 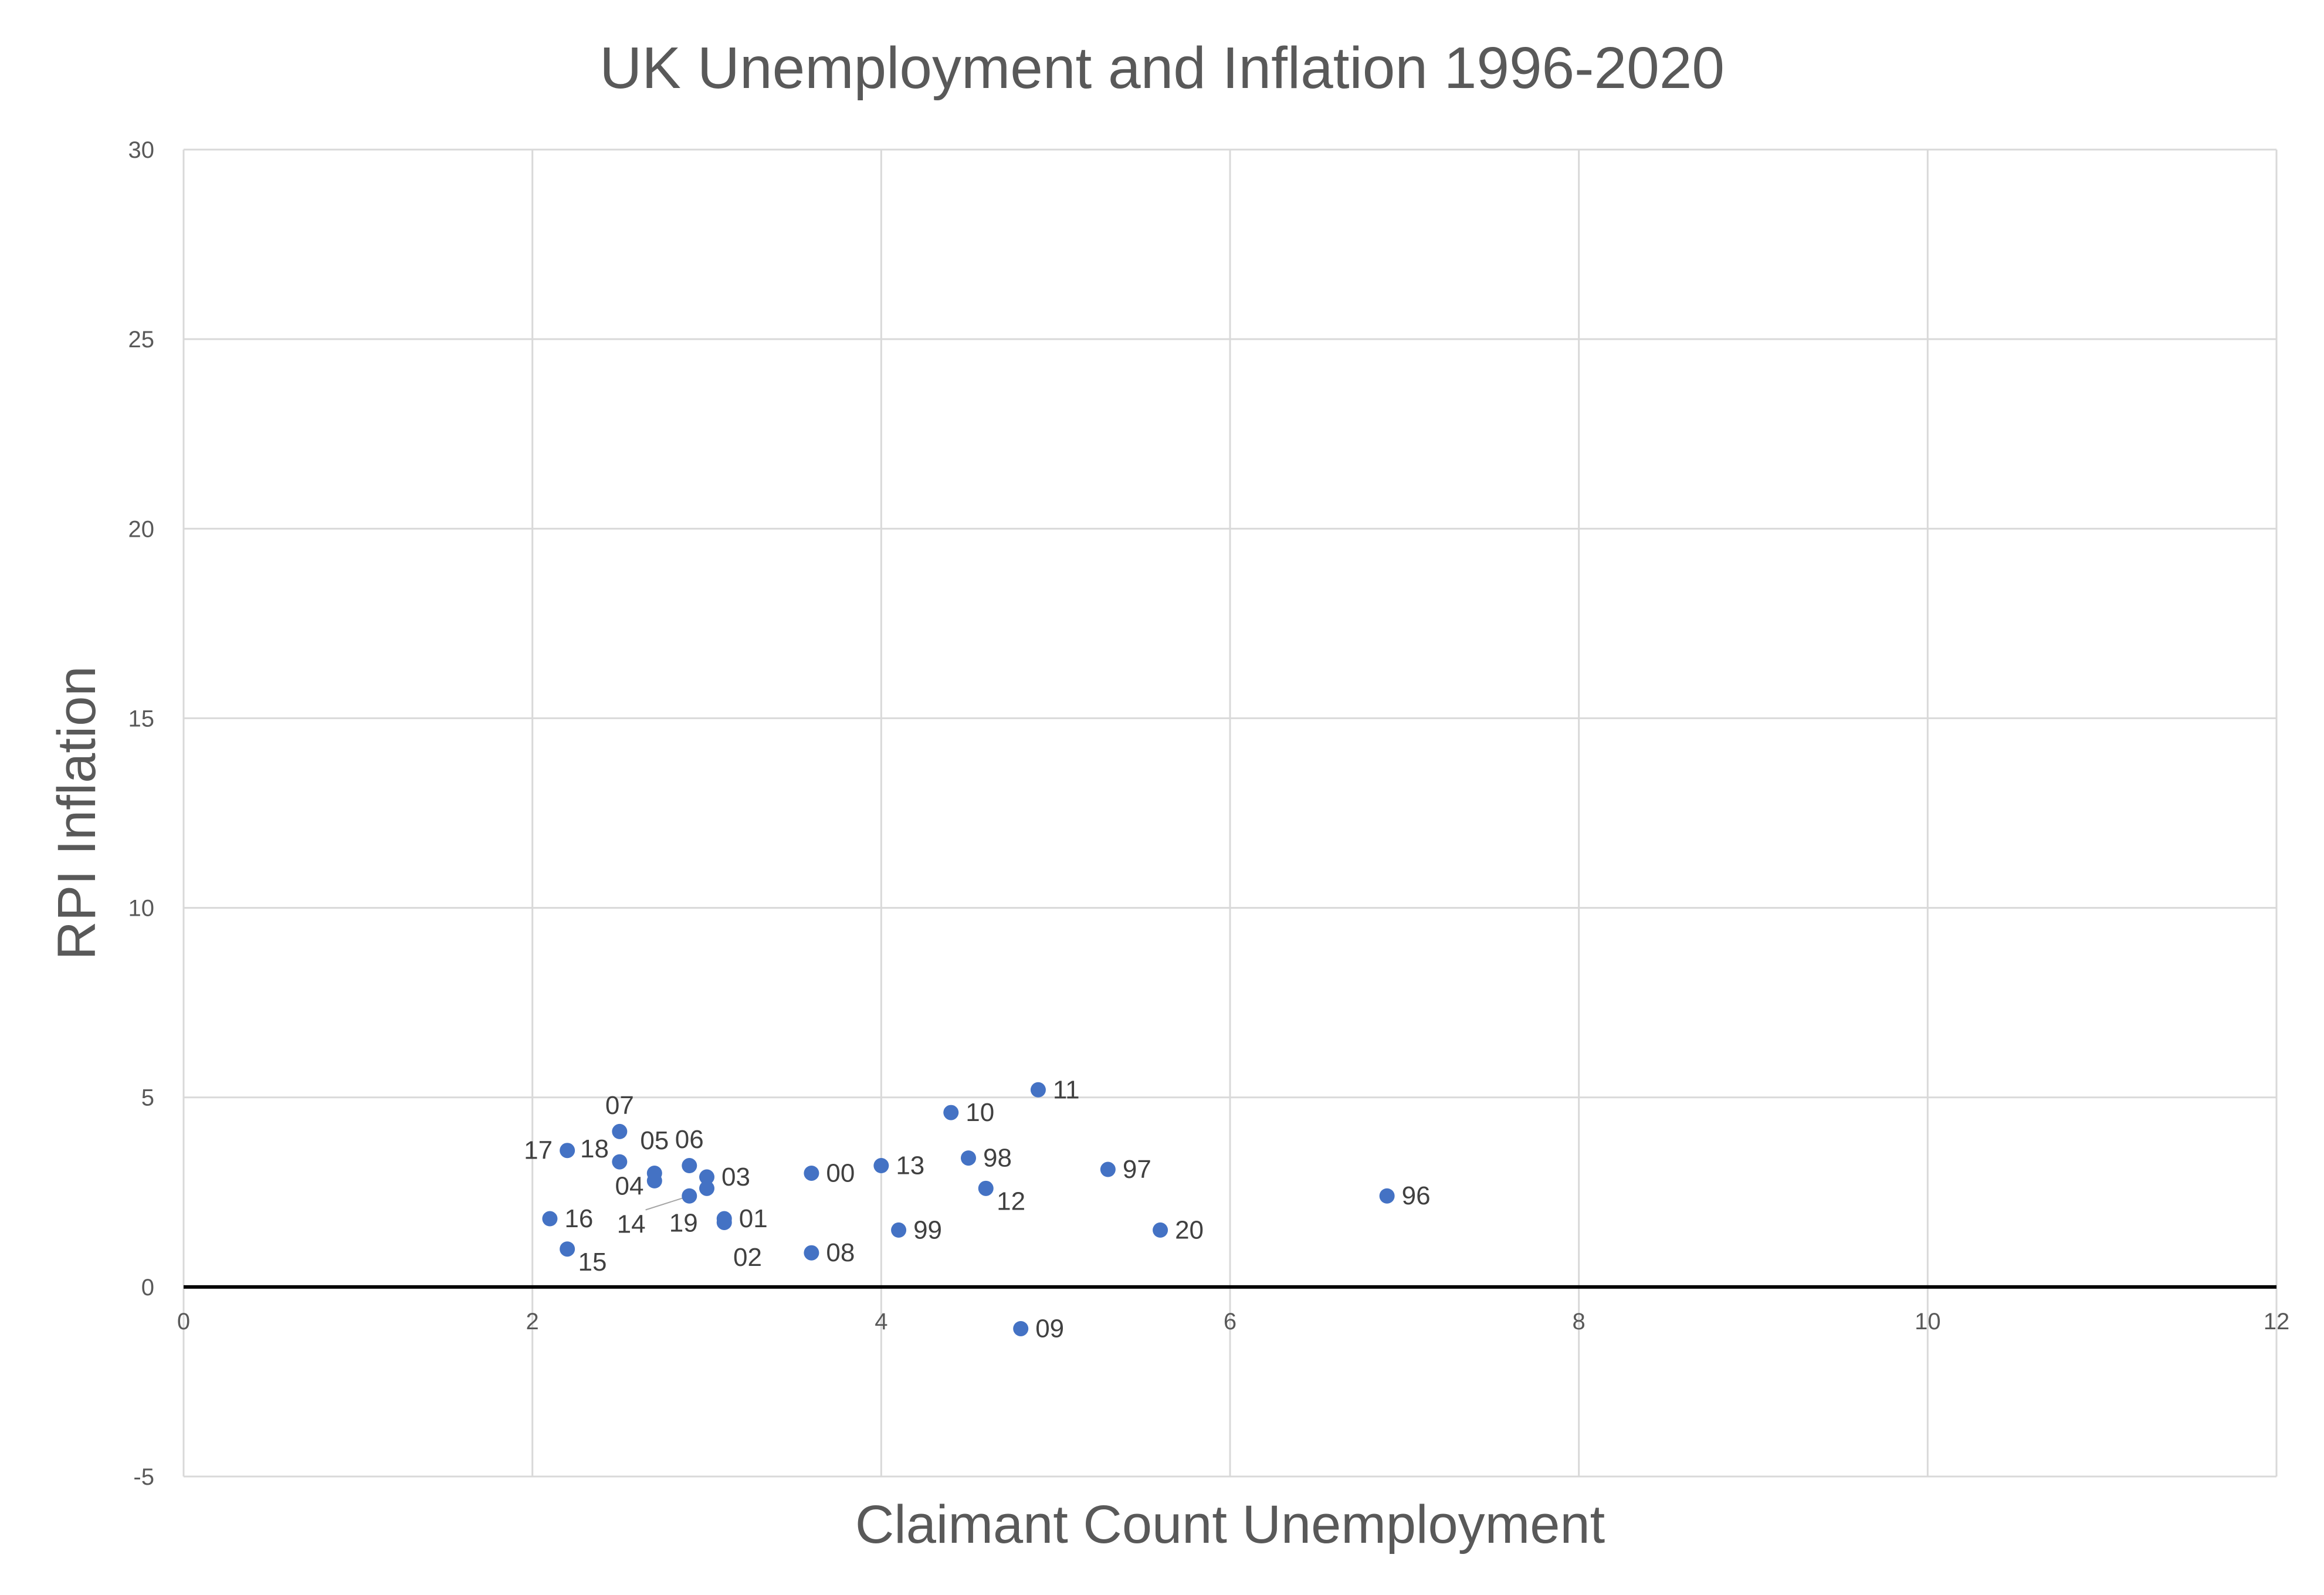 I want to click on data-label-07: 07, so click(x=619, y=1105).